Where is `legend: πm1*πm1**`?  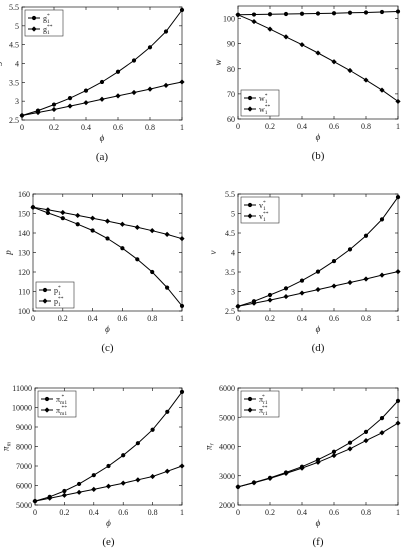
legend: πm1*πm1** is located at coordinates (57, 404).